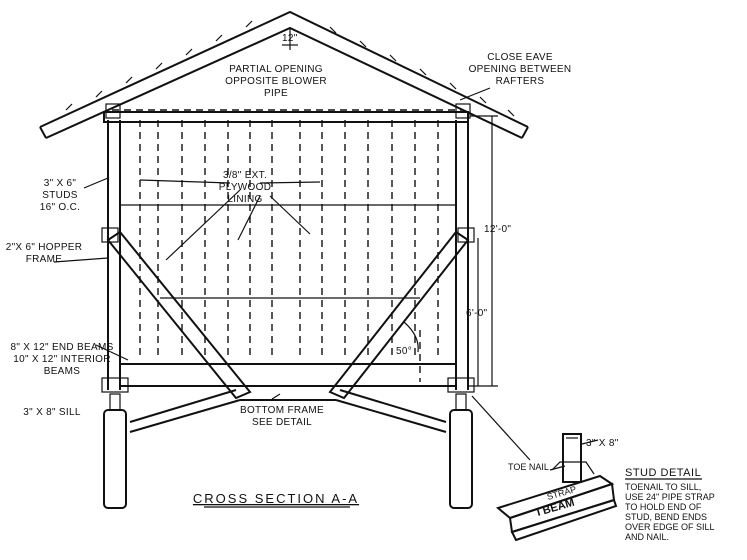 The width and height of the screenshot is (747, 560). What do you see at coordinates (276, 81) in the screenshot?
I see `partial-opening-line2: OPPOSITE BLOWER` at bounding box center [276, 81].